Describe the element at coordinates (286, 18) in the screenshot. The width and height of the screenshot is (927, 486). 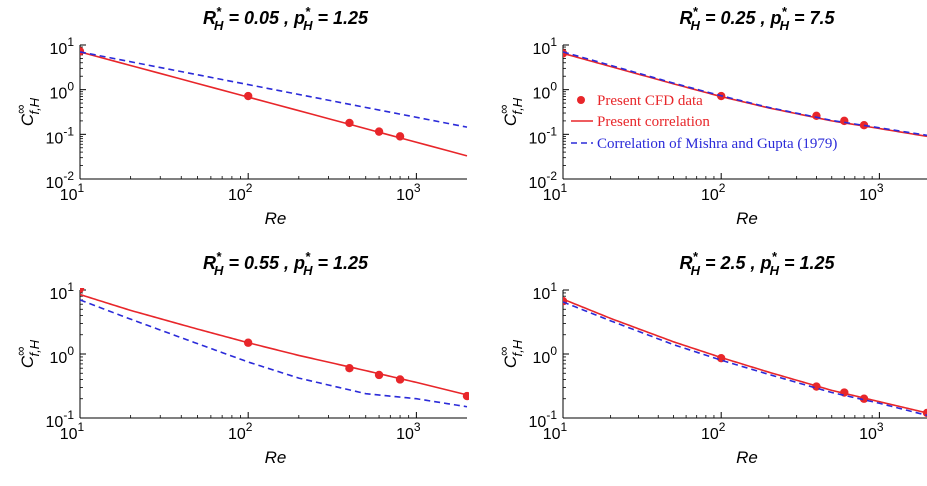
I see `chart-title: R* H = 0.05 , p* H = 1.25` at that location.